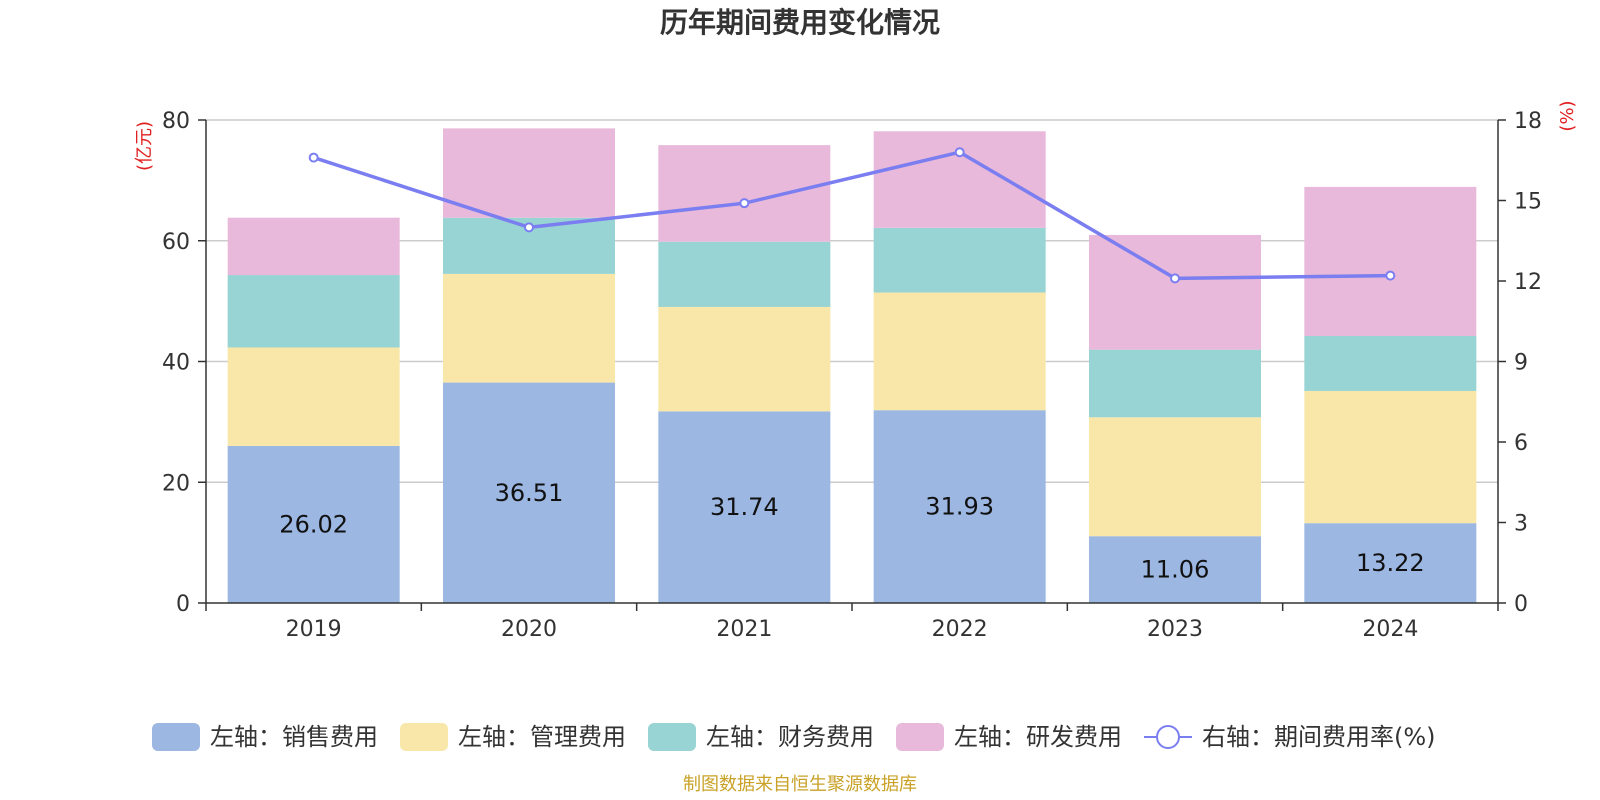 Image resolution: width=1600 pixels, height=800 pixels. Describe the element at coordinates (176, 363) in the screenshot. I see `left-tick-label: 40` at that location.